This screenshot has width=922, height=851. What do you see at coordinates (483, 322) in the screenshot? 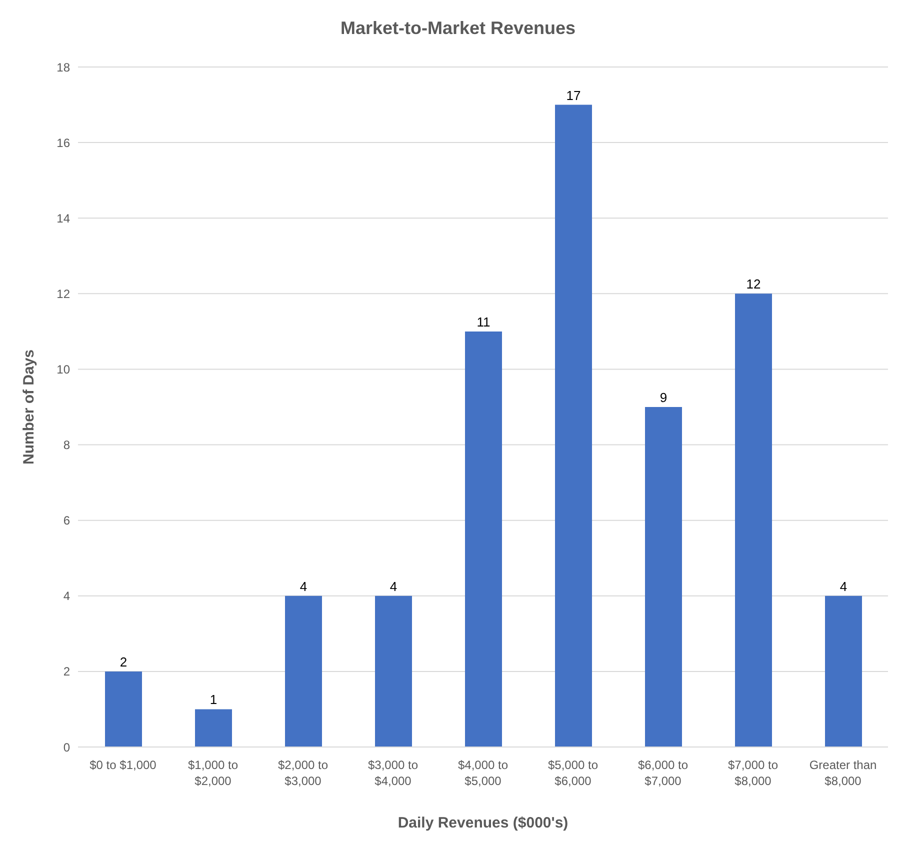
I see `data-label: 11` at bounding box center [483, 322].